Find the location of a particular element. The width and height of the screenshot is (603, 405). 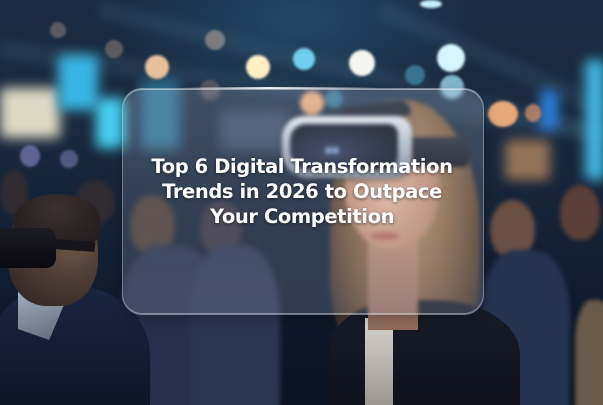

title-line-1: Top 6 Digital Transformation is located at coordinates (302, 166).